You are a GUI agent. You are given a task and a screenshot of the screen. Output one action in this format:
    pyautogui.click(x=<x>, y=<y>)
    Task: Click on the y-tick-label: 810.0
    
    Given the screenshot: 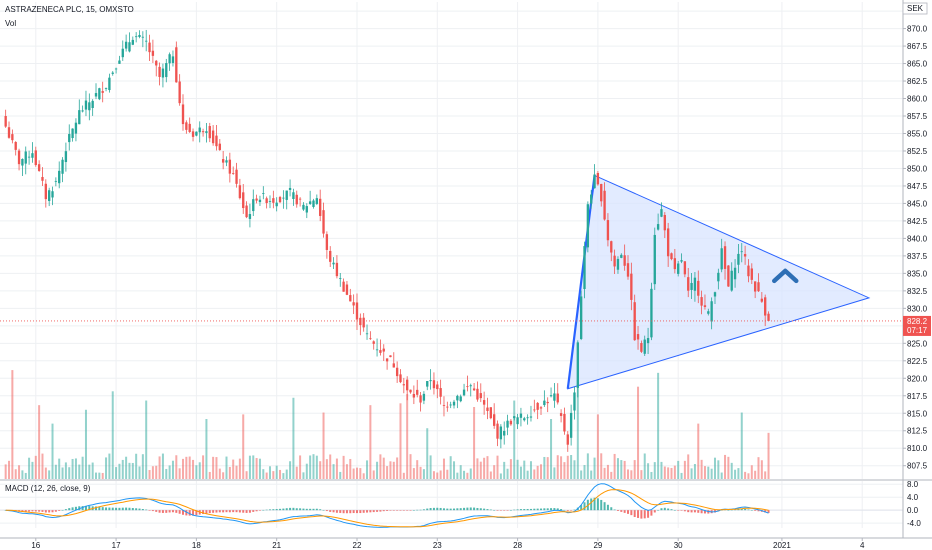 What is the action you would take?
    pyautogui.click(x=917, y=448)
    